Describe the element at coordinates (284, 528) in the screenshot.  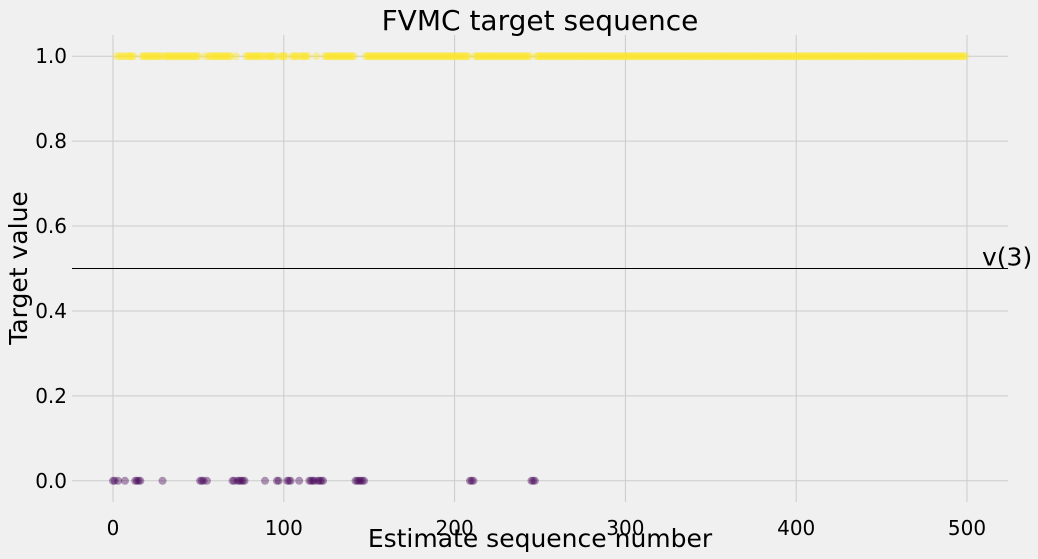
I see `x-tick-label: 100` at that location.